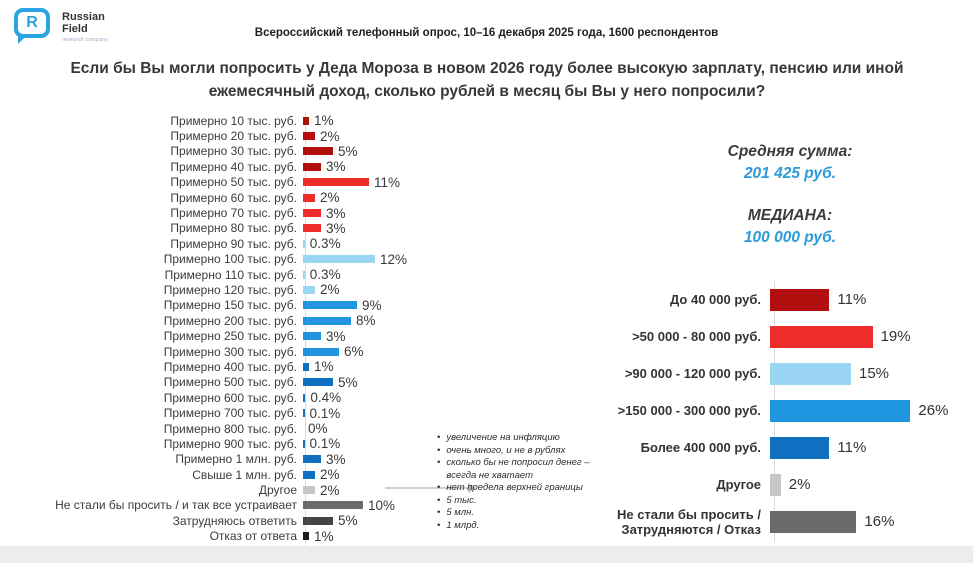 This screenshot has width=973, height=563. I want to click on bar-label: Более 400 000 руб., so click(700, 447).